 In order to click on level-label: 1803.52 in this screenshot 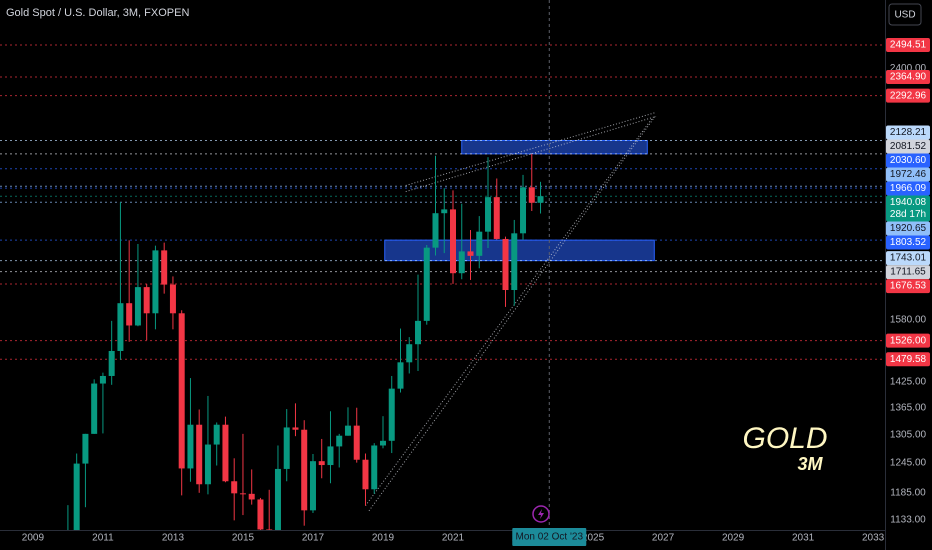, I will do `click(908, 242)`.